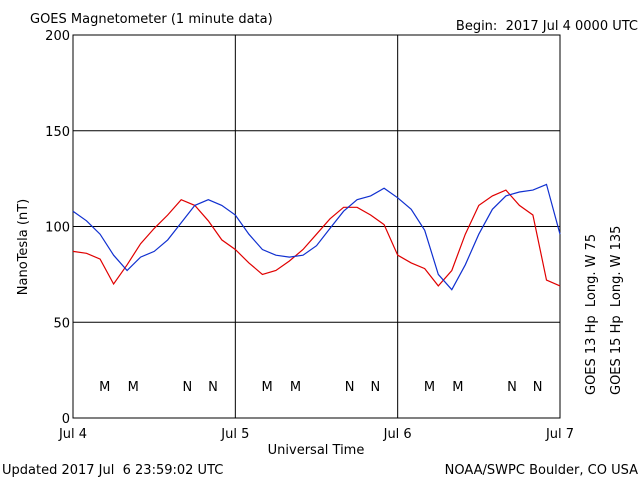 This screenshot has height=480, width=640. I want to click on y-tick-label: 100, so click(57, 228).